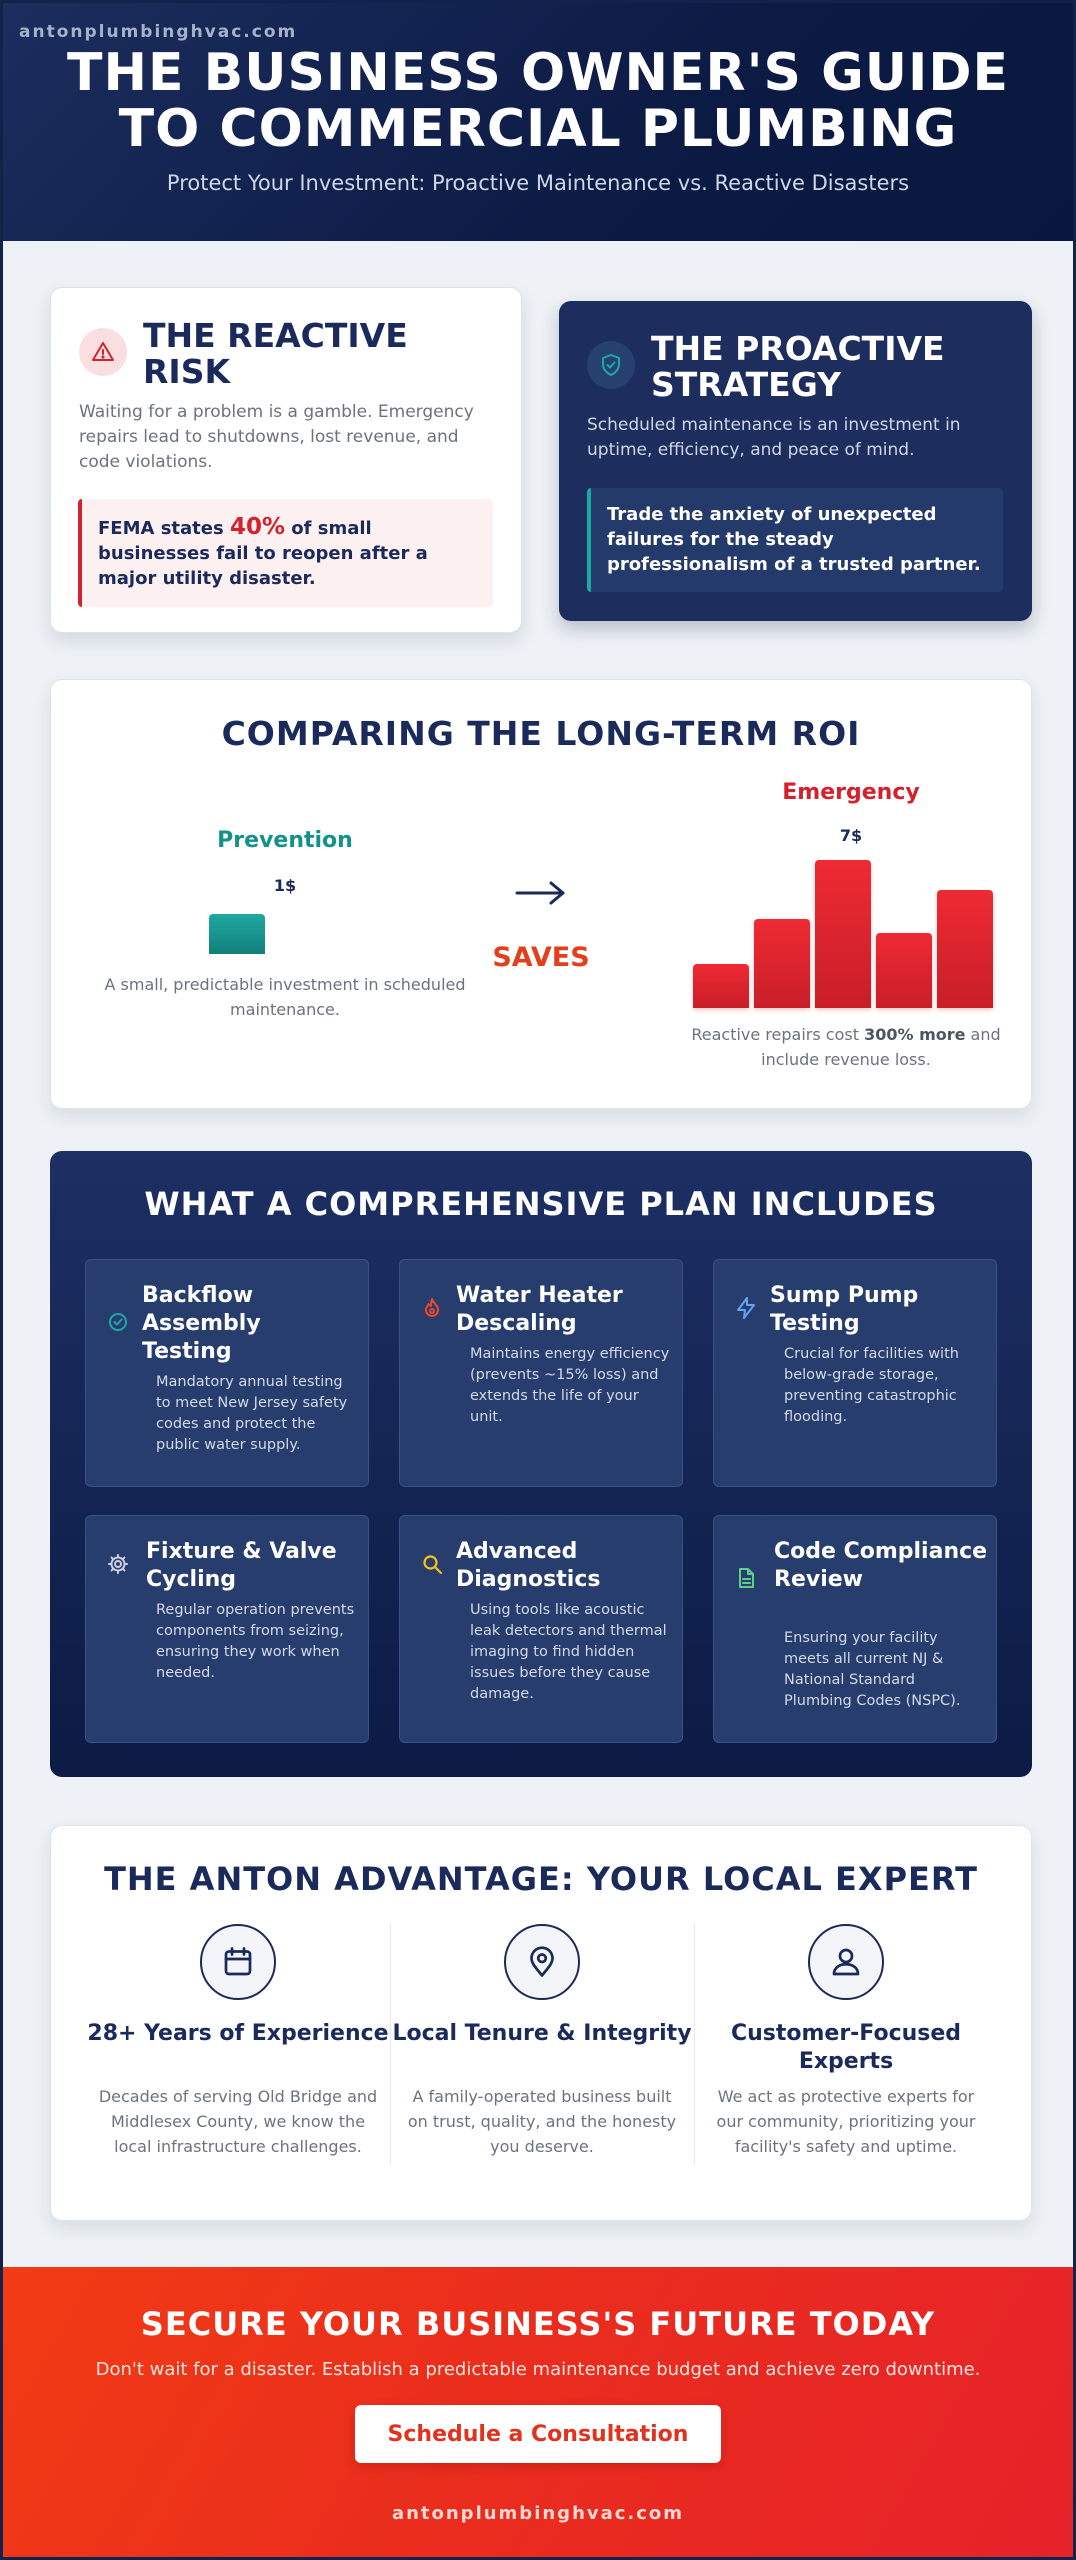  I want to click on shield-check-icon, so click(611, 365).